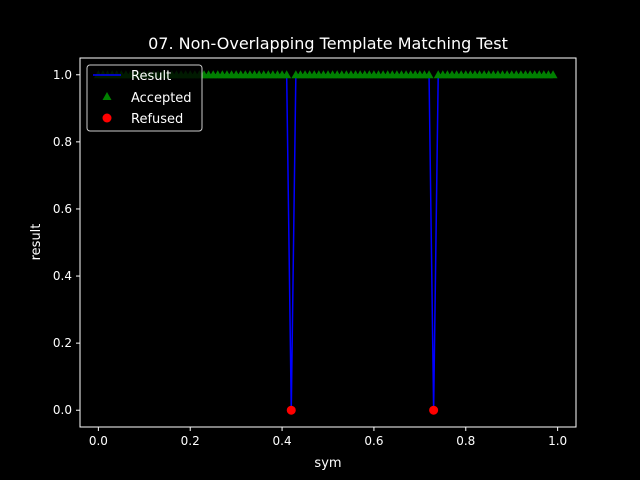  Describe the element at coordinates (66, 242) in the screenshot. I see `y-axis-ticks: 0.0 0.2 0.4 0.6 0.8 1.0` at that location.